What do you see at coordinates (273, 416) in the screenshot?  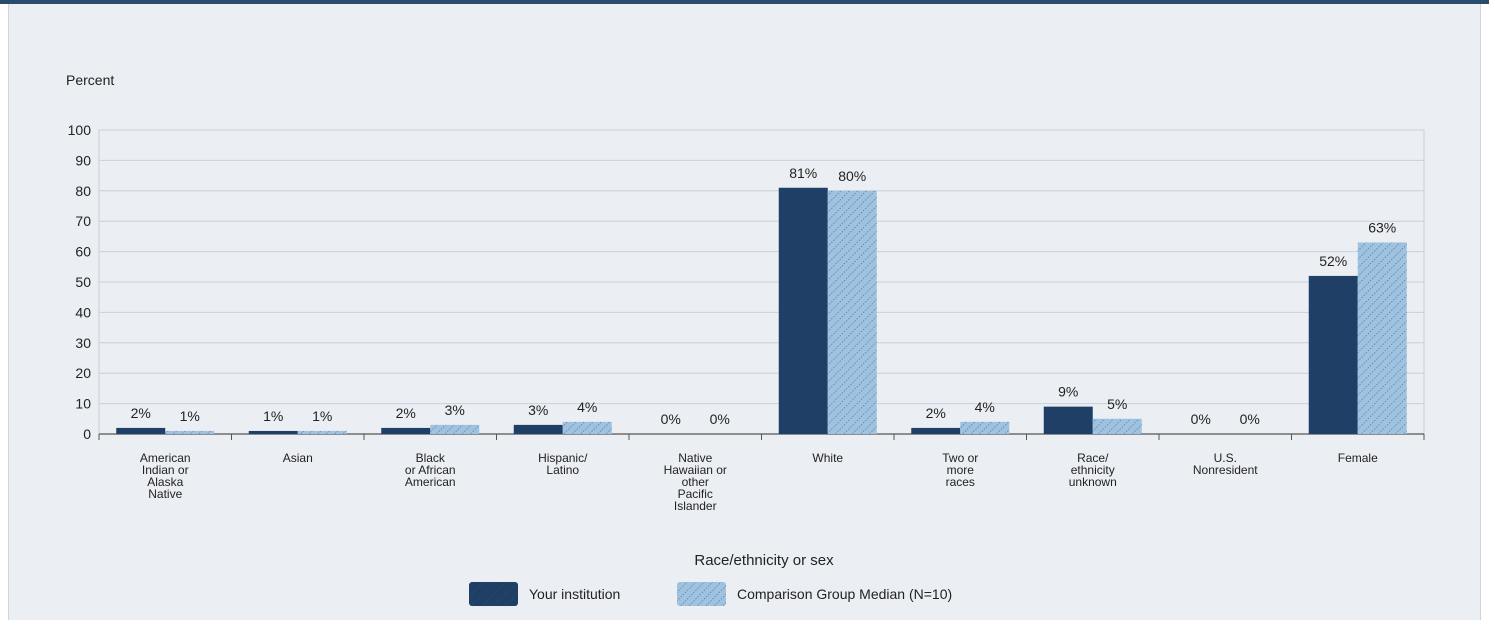 I see `value-label-your-institution: 1%` at bounding box center [273, 416].